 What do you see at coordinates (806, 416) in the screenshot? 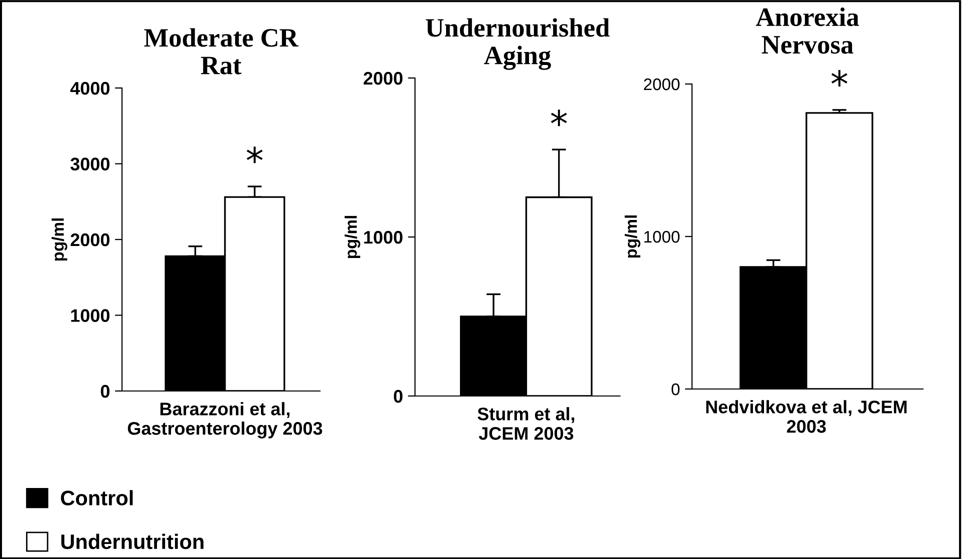
I see `x-tick-label: Nedvidkova et al, JCEM 2003` at bounding box center [806, 416].